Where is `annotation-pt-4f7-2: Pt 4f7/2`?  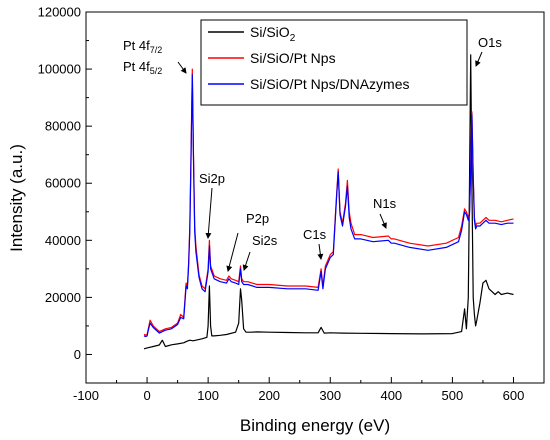 annotation-pt-4f7-2: Pt 4f7/2 is located at coordinates (142, 46).